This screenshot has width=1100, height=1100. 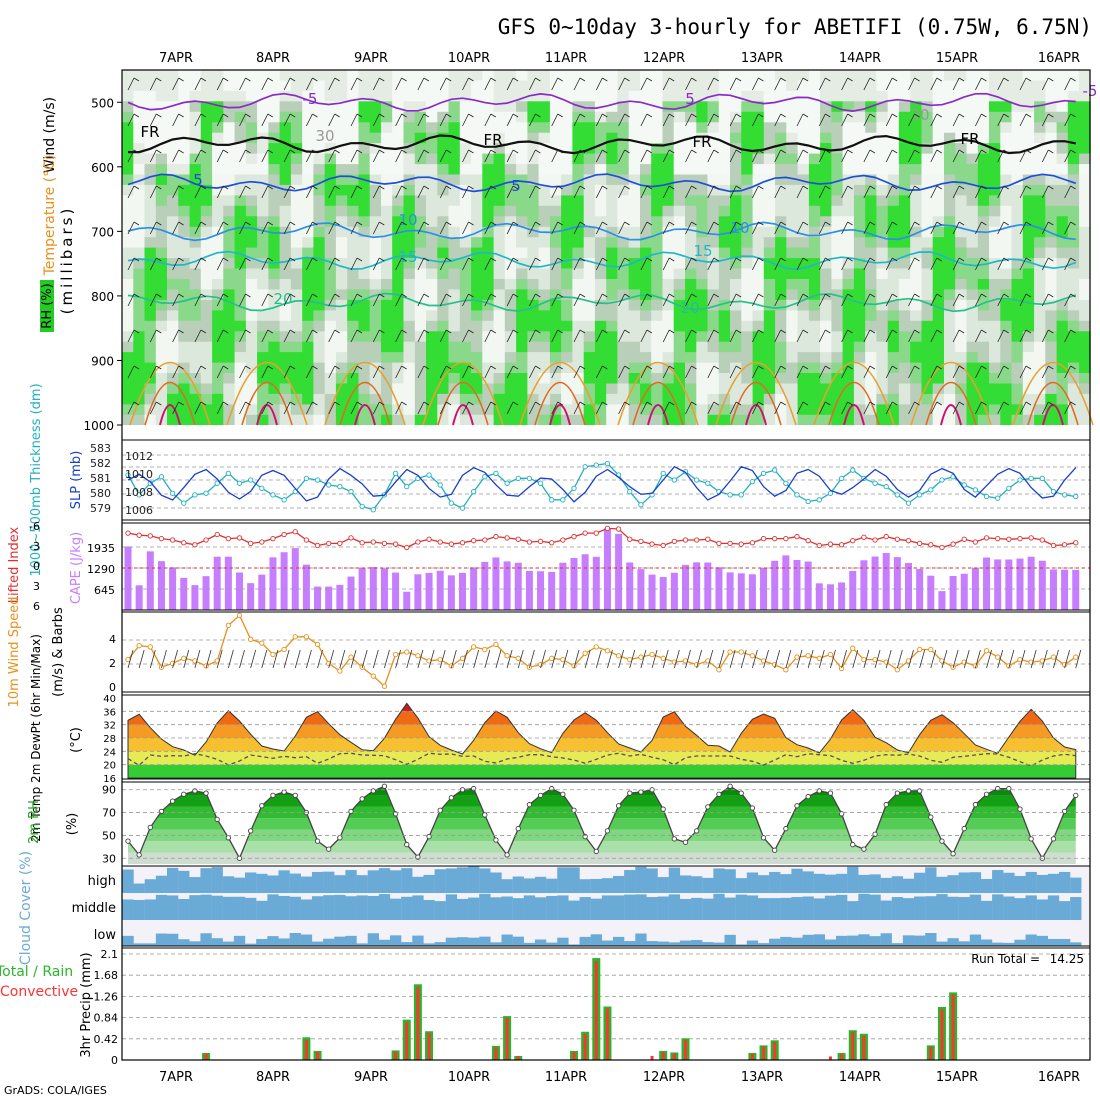 I want to click on contour-label: 10, so click(x=407, y=220).